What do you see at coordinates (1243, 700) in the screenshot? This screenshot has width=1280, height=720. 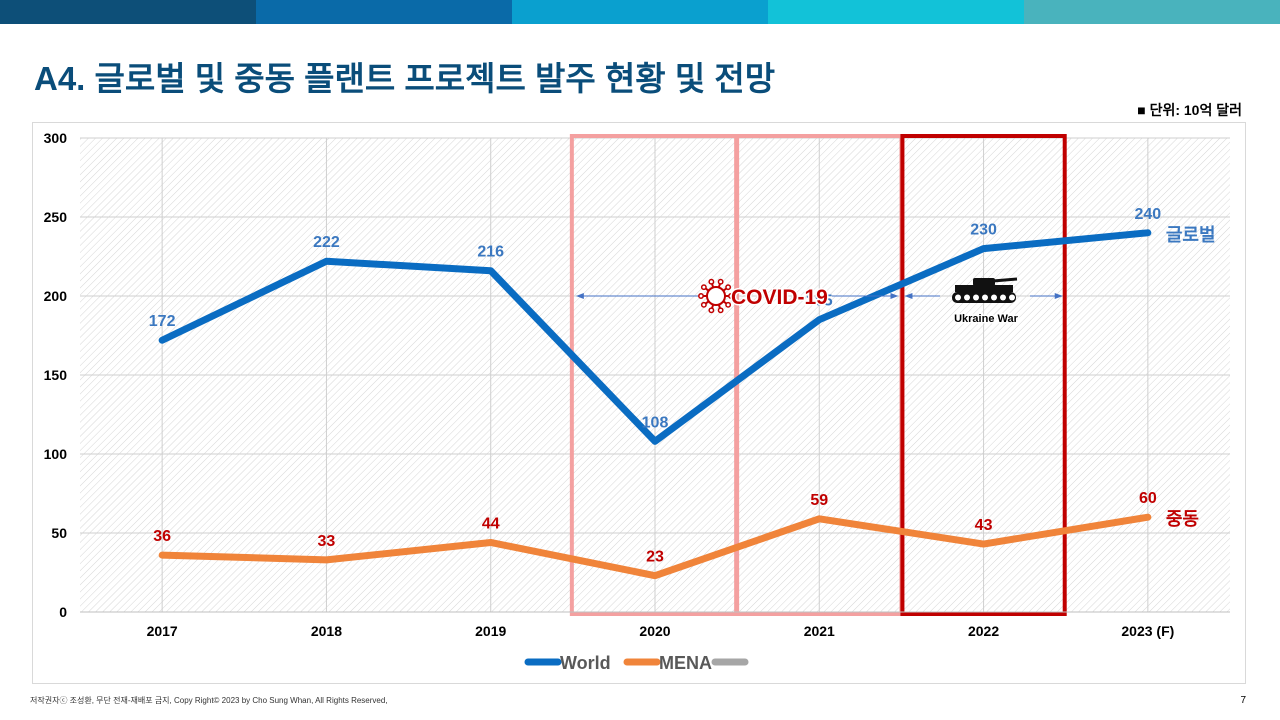 I see `page-number: 7` at bounding box center [1243, 700].